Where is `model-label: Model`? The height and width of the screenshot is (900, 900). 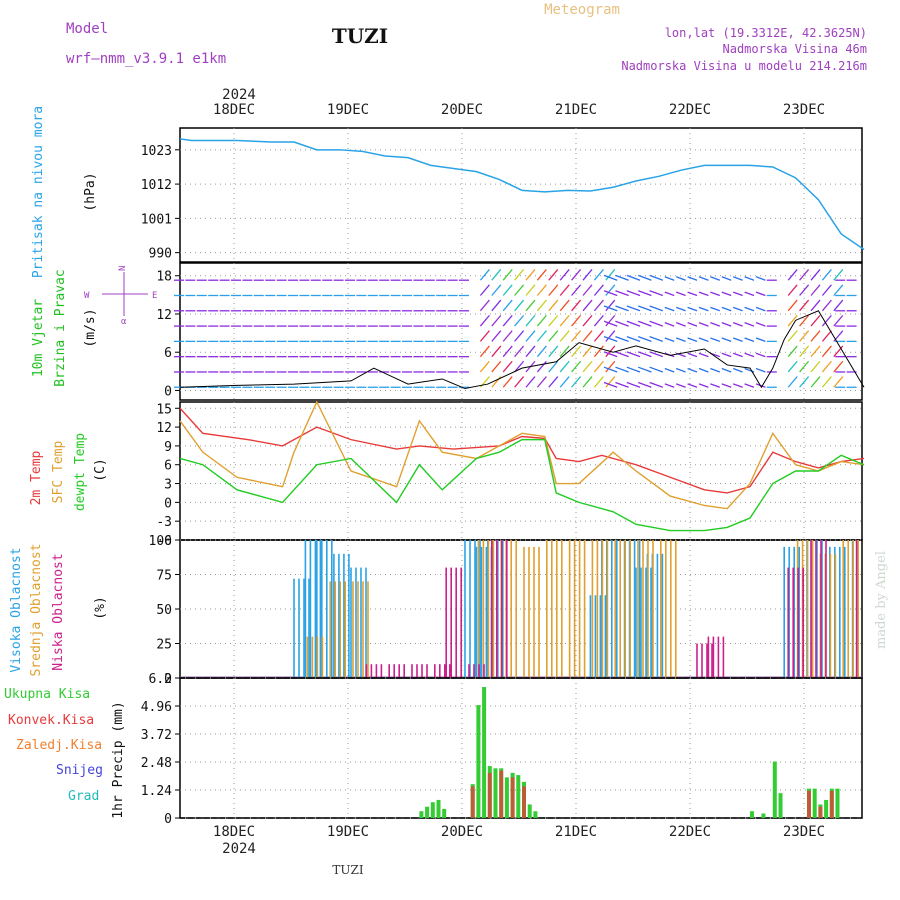 model-label: Model is located at coordinates (87, 29).